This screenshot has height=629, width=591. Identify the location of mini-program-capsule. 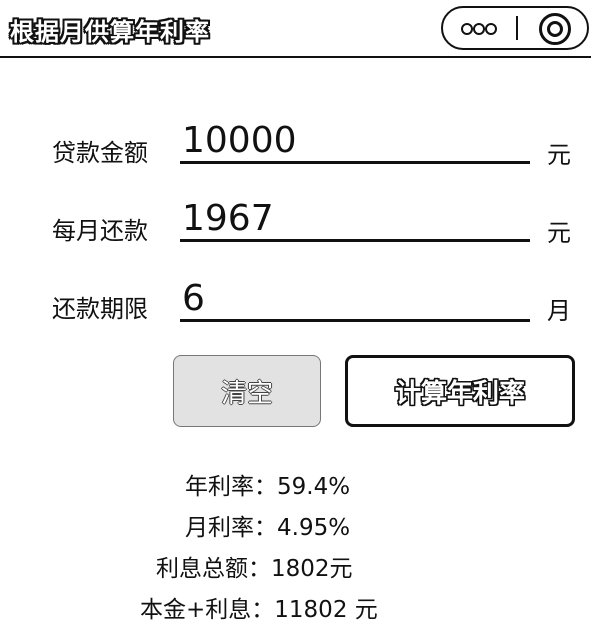
(515, 28).